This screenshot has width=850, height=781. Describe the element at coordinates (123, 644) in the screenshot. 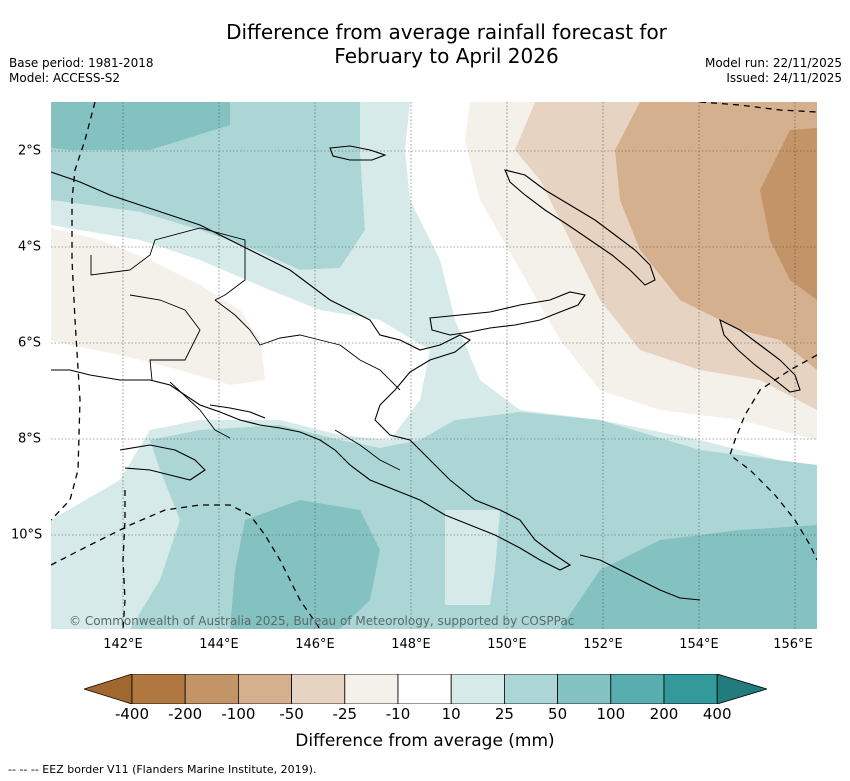

I see `x-tick-142: 142°E` at that location.